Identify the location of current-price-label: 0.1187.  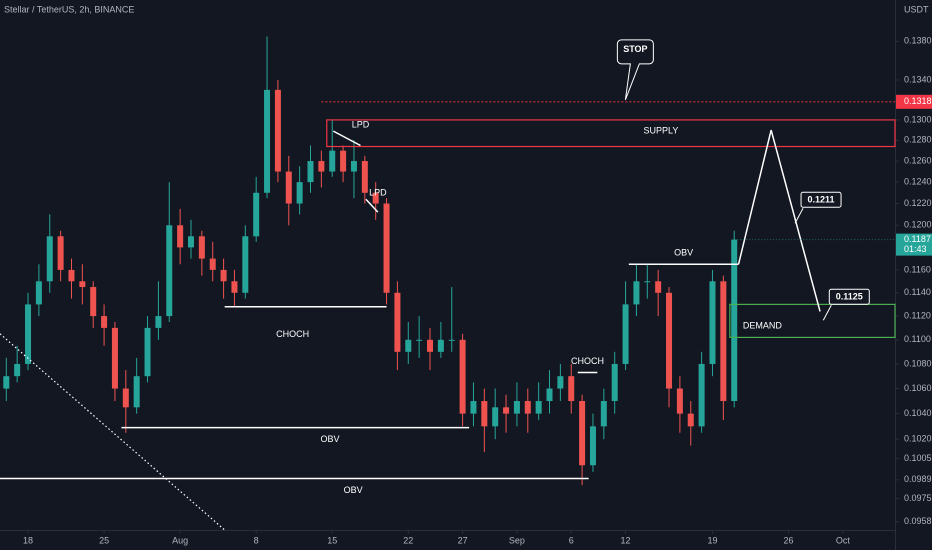
(917, 239).